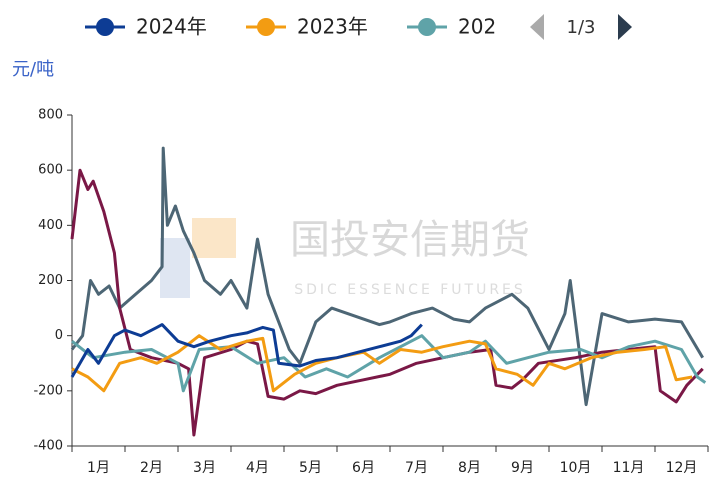 This screenshot has width=719, height=481. What do you see at coordinates (629, 468) in the screenshot?
I see `x-tick-label: 11月` at bounding box center [629, 468].